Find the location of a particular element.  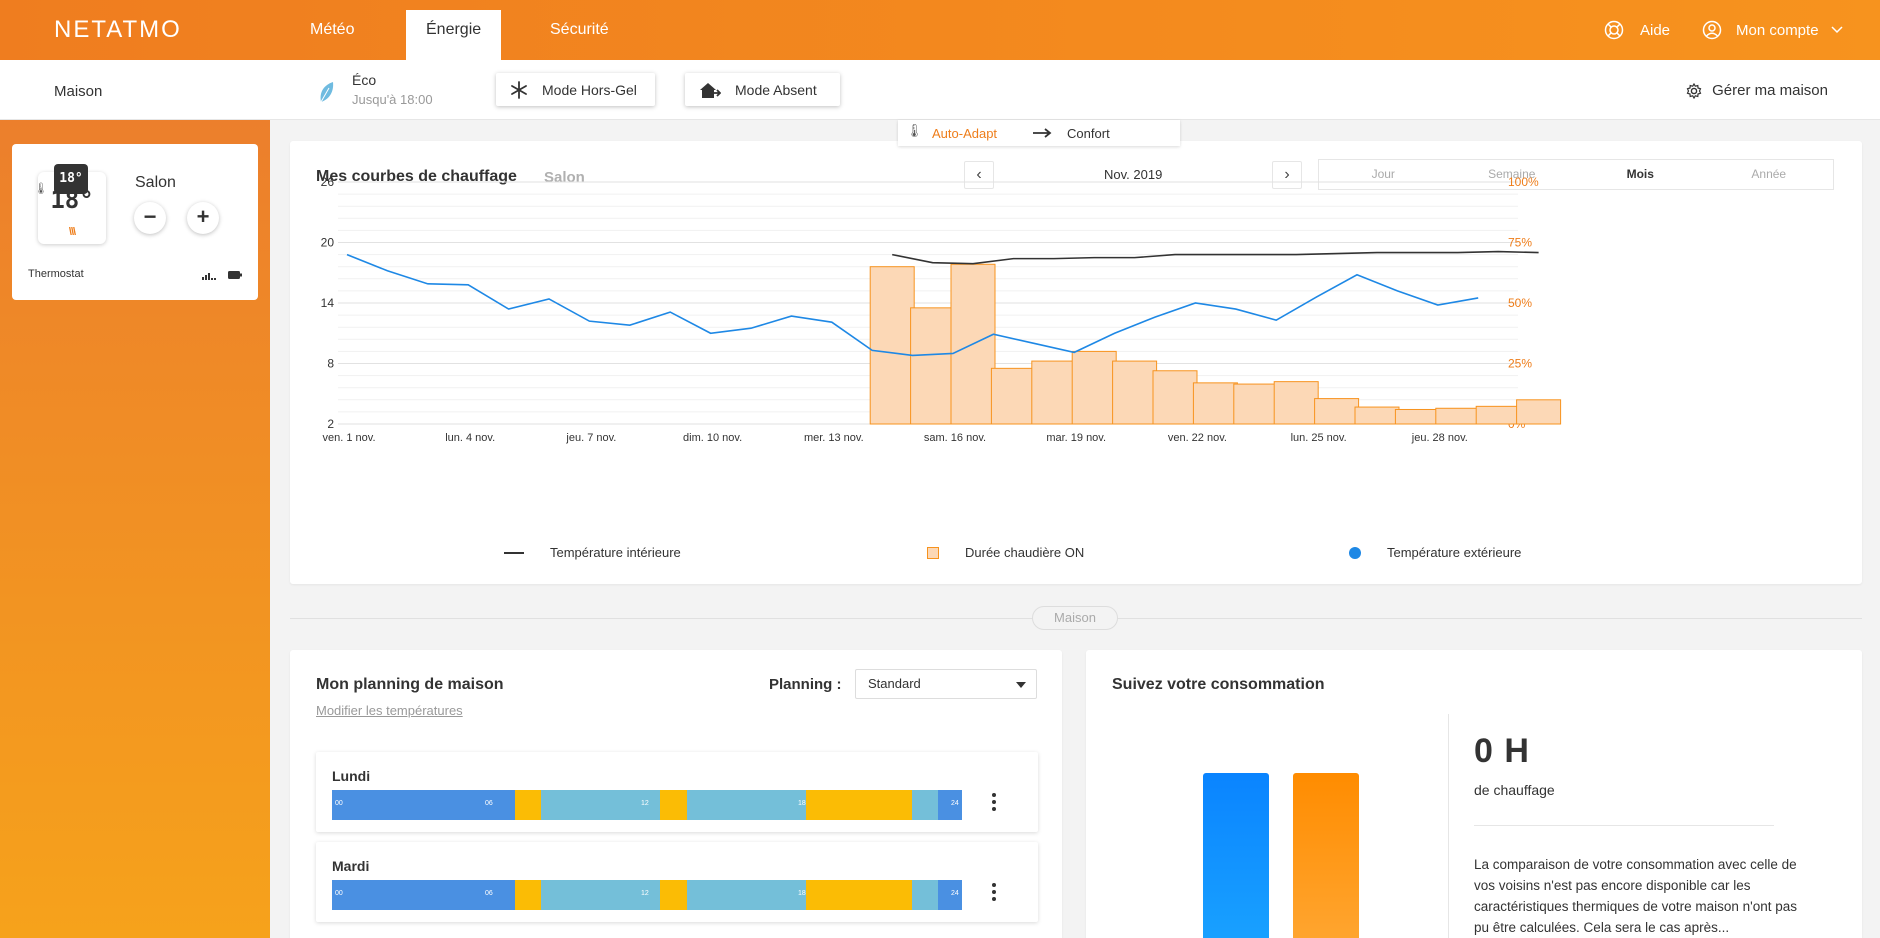

bar-legend-icon is located at coordinates (933, 552).